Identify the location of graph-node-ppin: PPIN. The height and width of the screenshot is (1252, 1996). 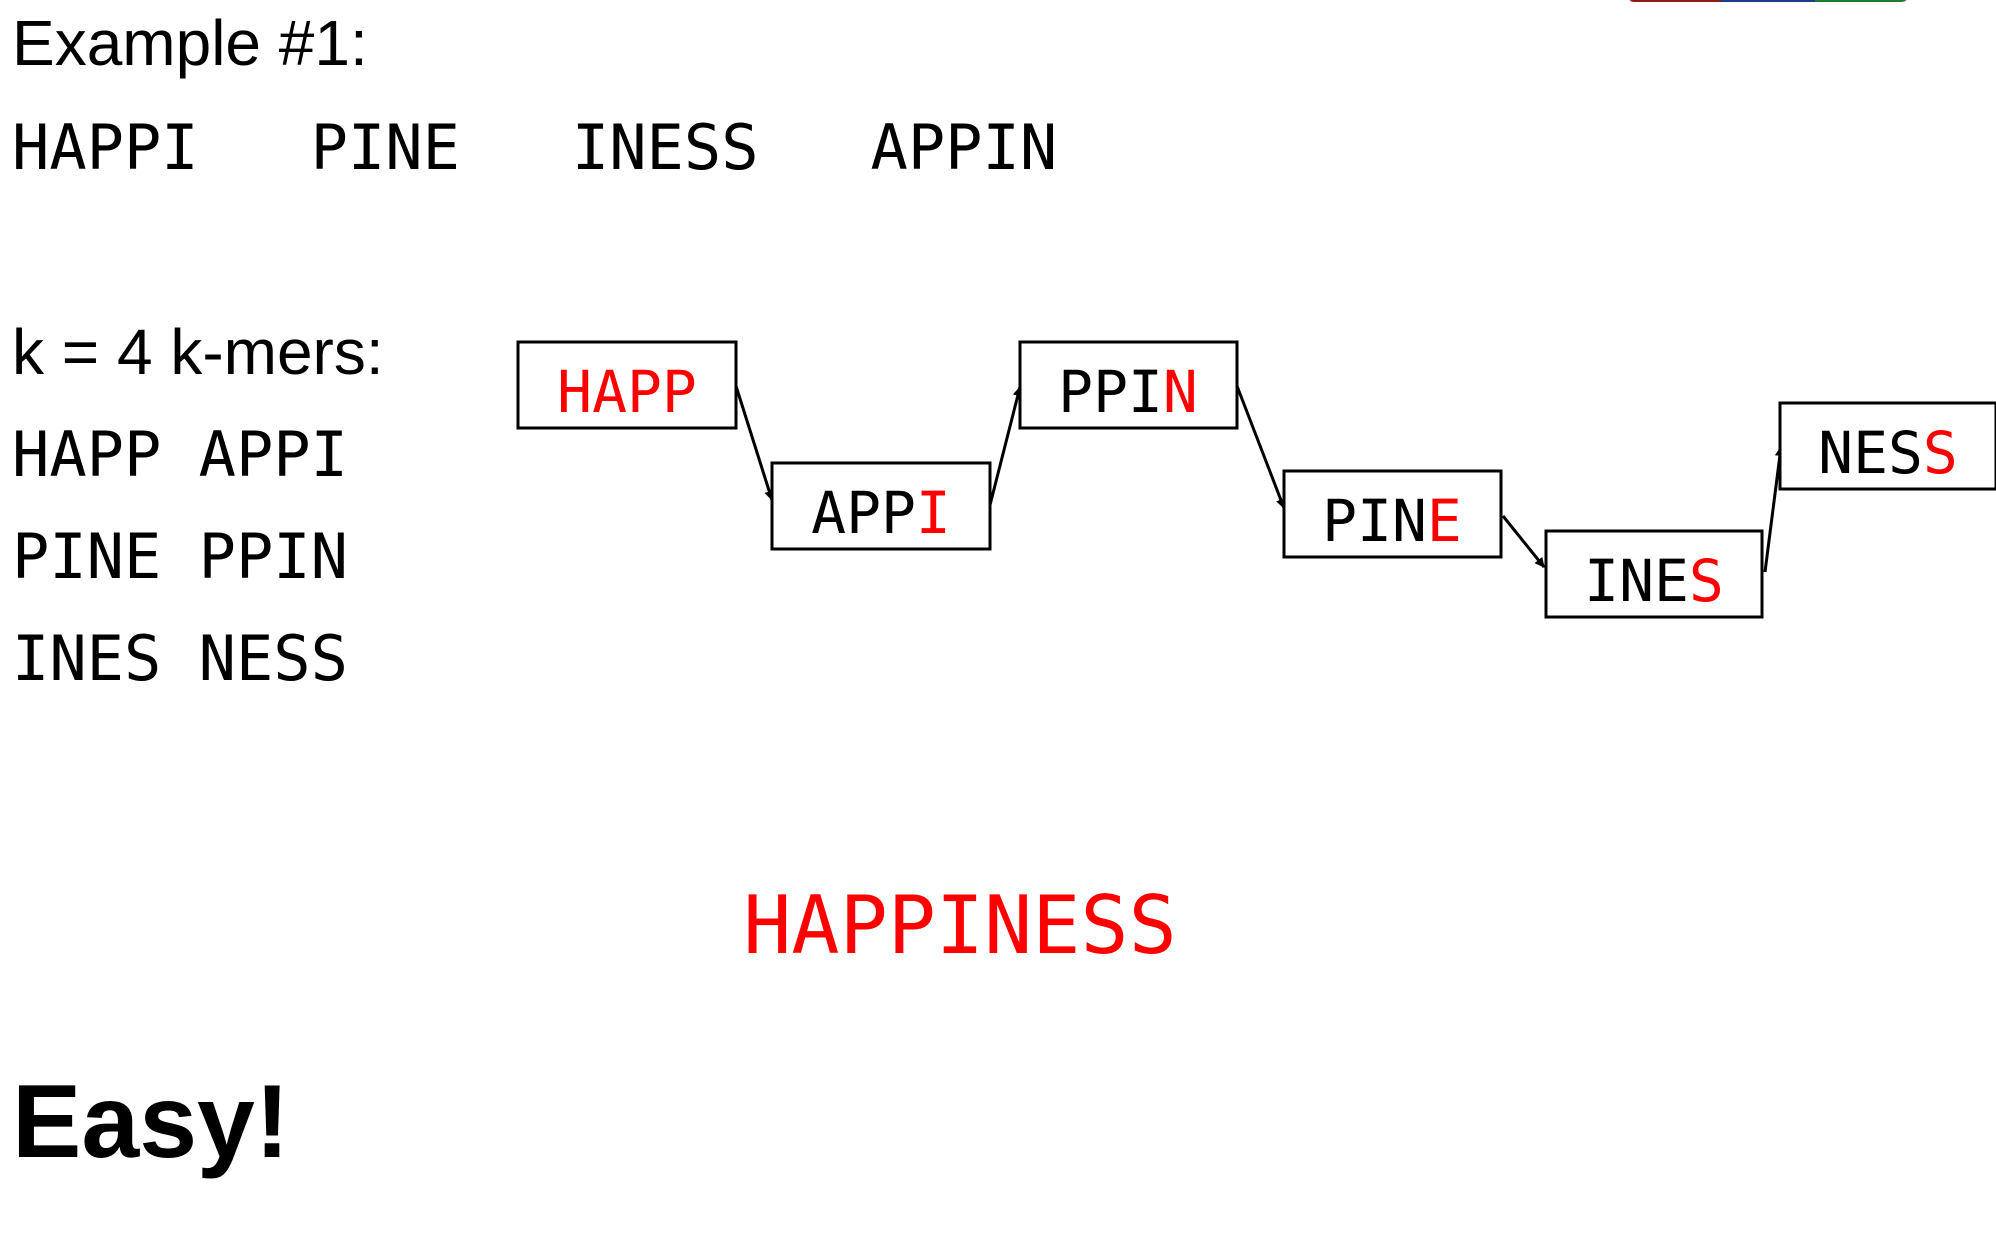
(1128, 385).